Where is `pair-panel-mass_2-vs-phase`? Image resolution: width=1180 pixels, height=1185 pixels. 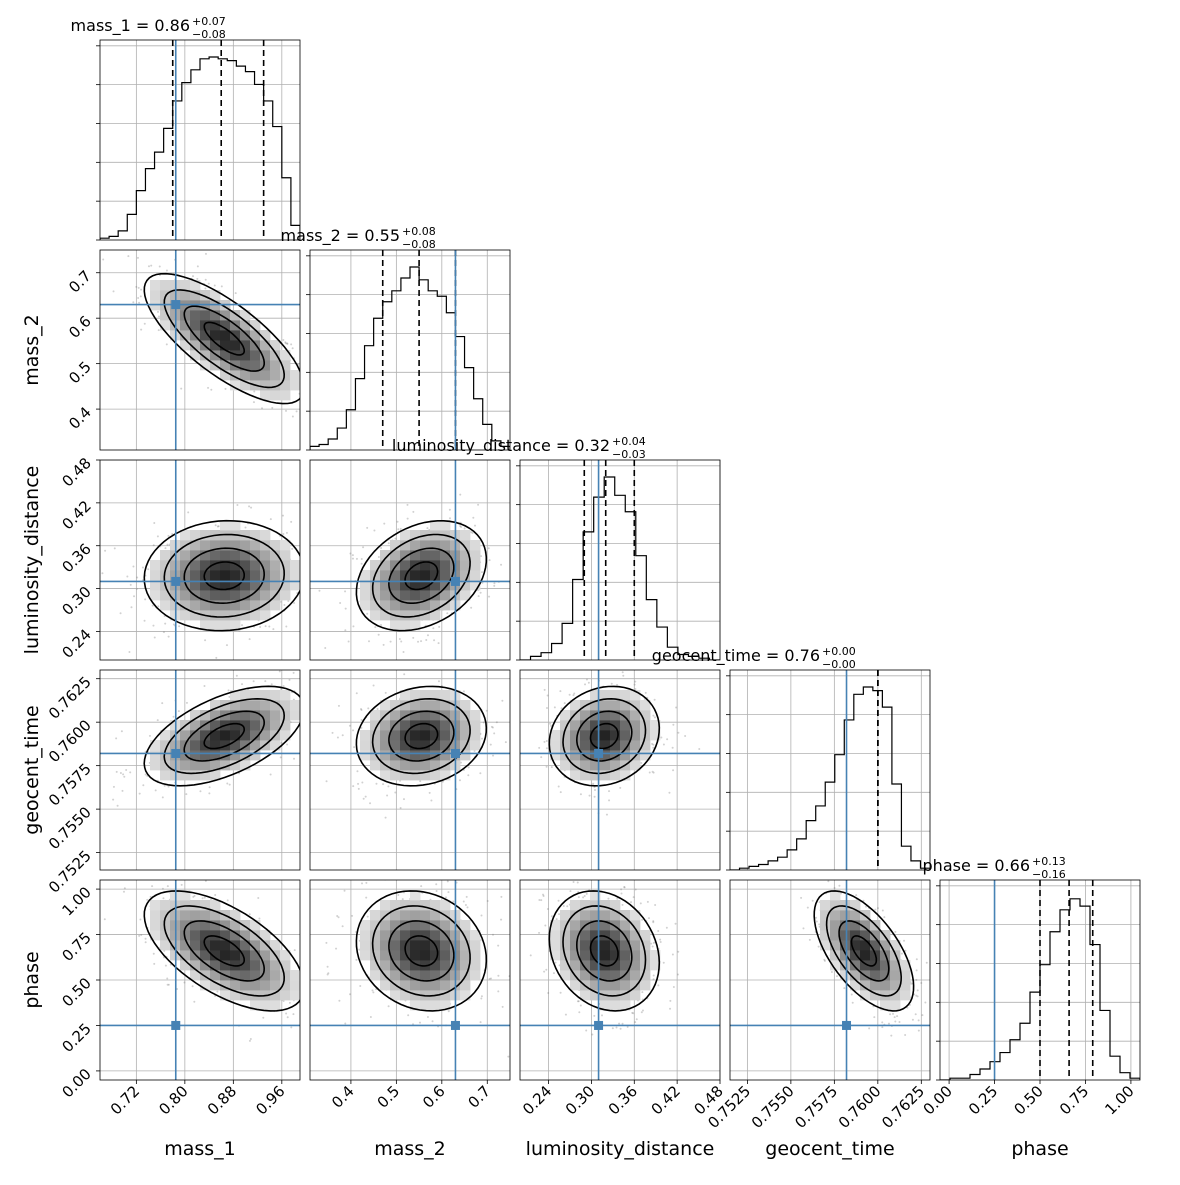 pair-panel-mass_2-vs-phase is located at coordinates (438, 980).